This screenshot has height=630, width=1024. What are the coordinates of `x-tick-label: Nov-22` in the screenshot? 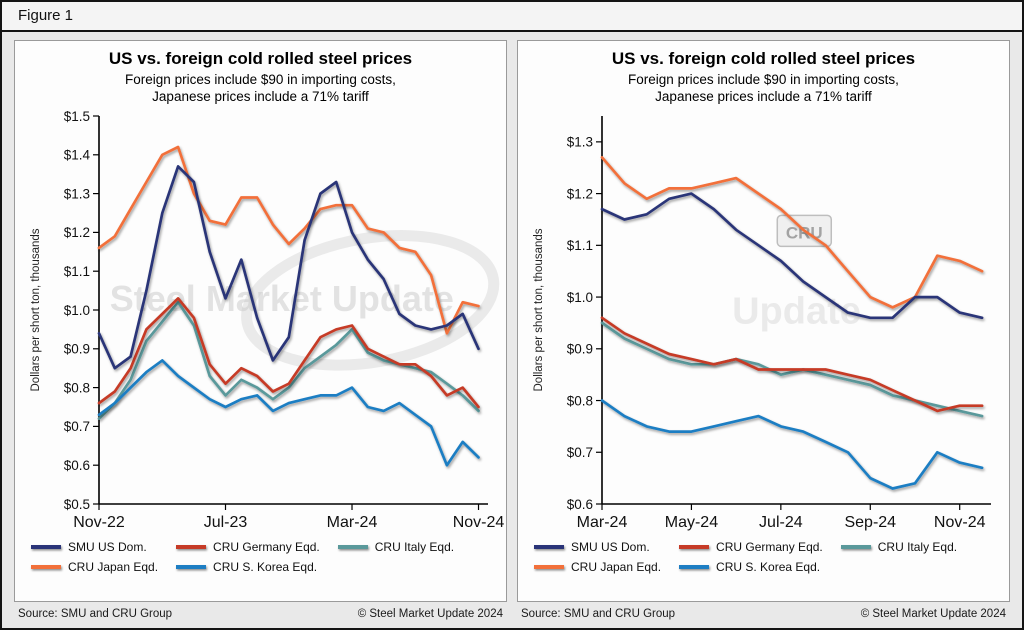 It's located at (99, 522).